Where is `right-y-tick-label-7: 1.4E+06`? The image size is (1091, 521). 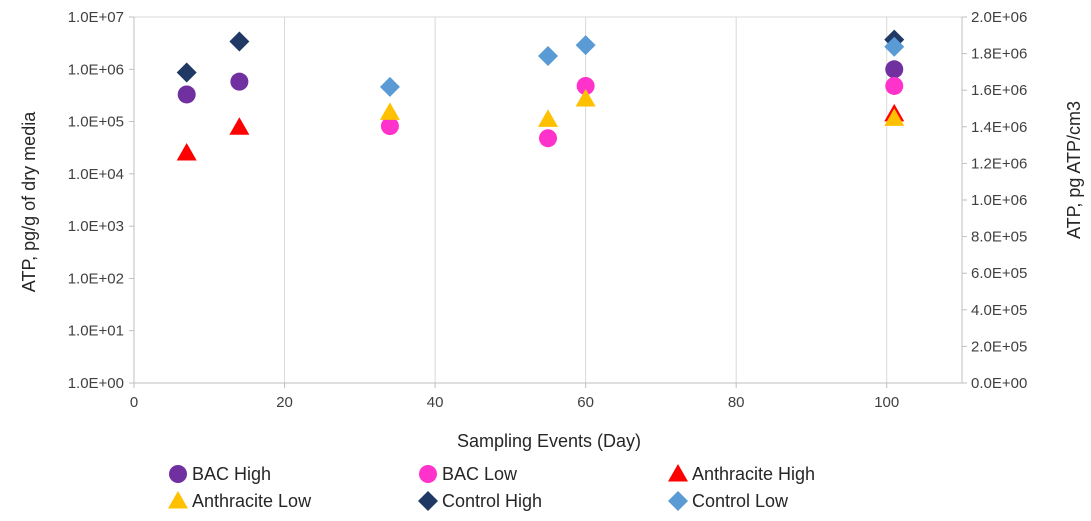 right-y-tick-label-7: 1.4E+06 is located at coordinates (999, 127).